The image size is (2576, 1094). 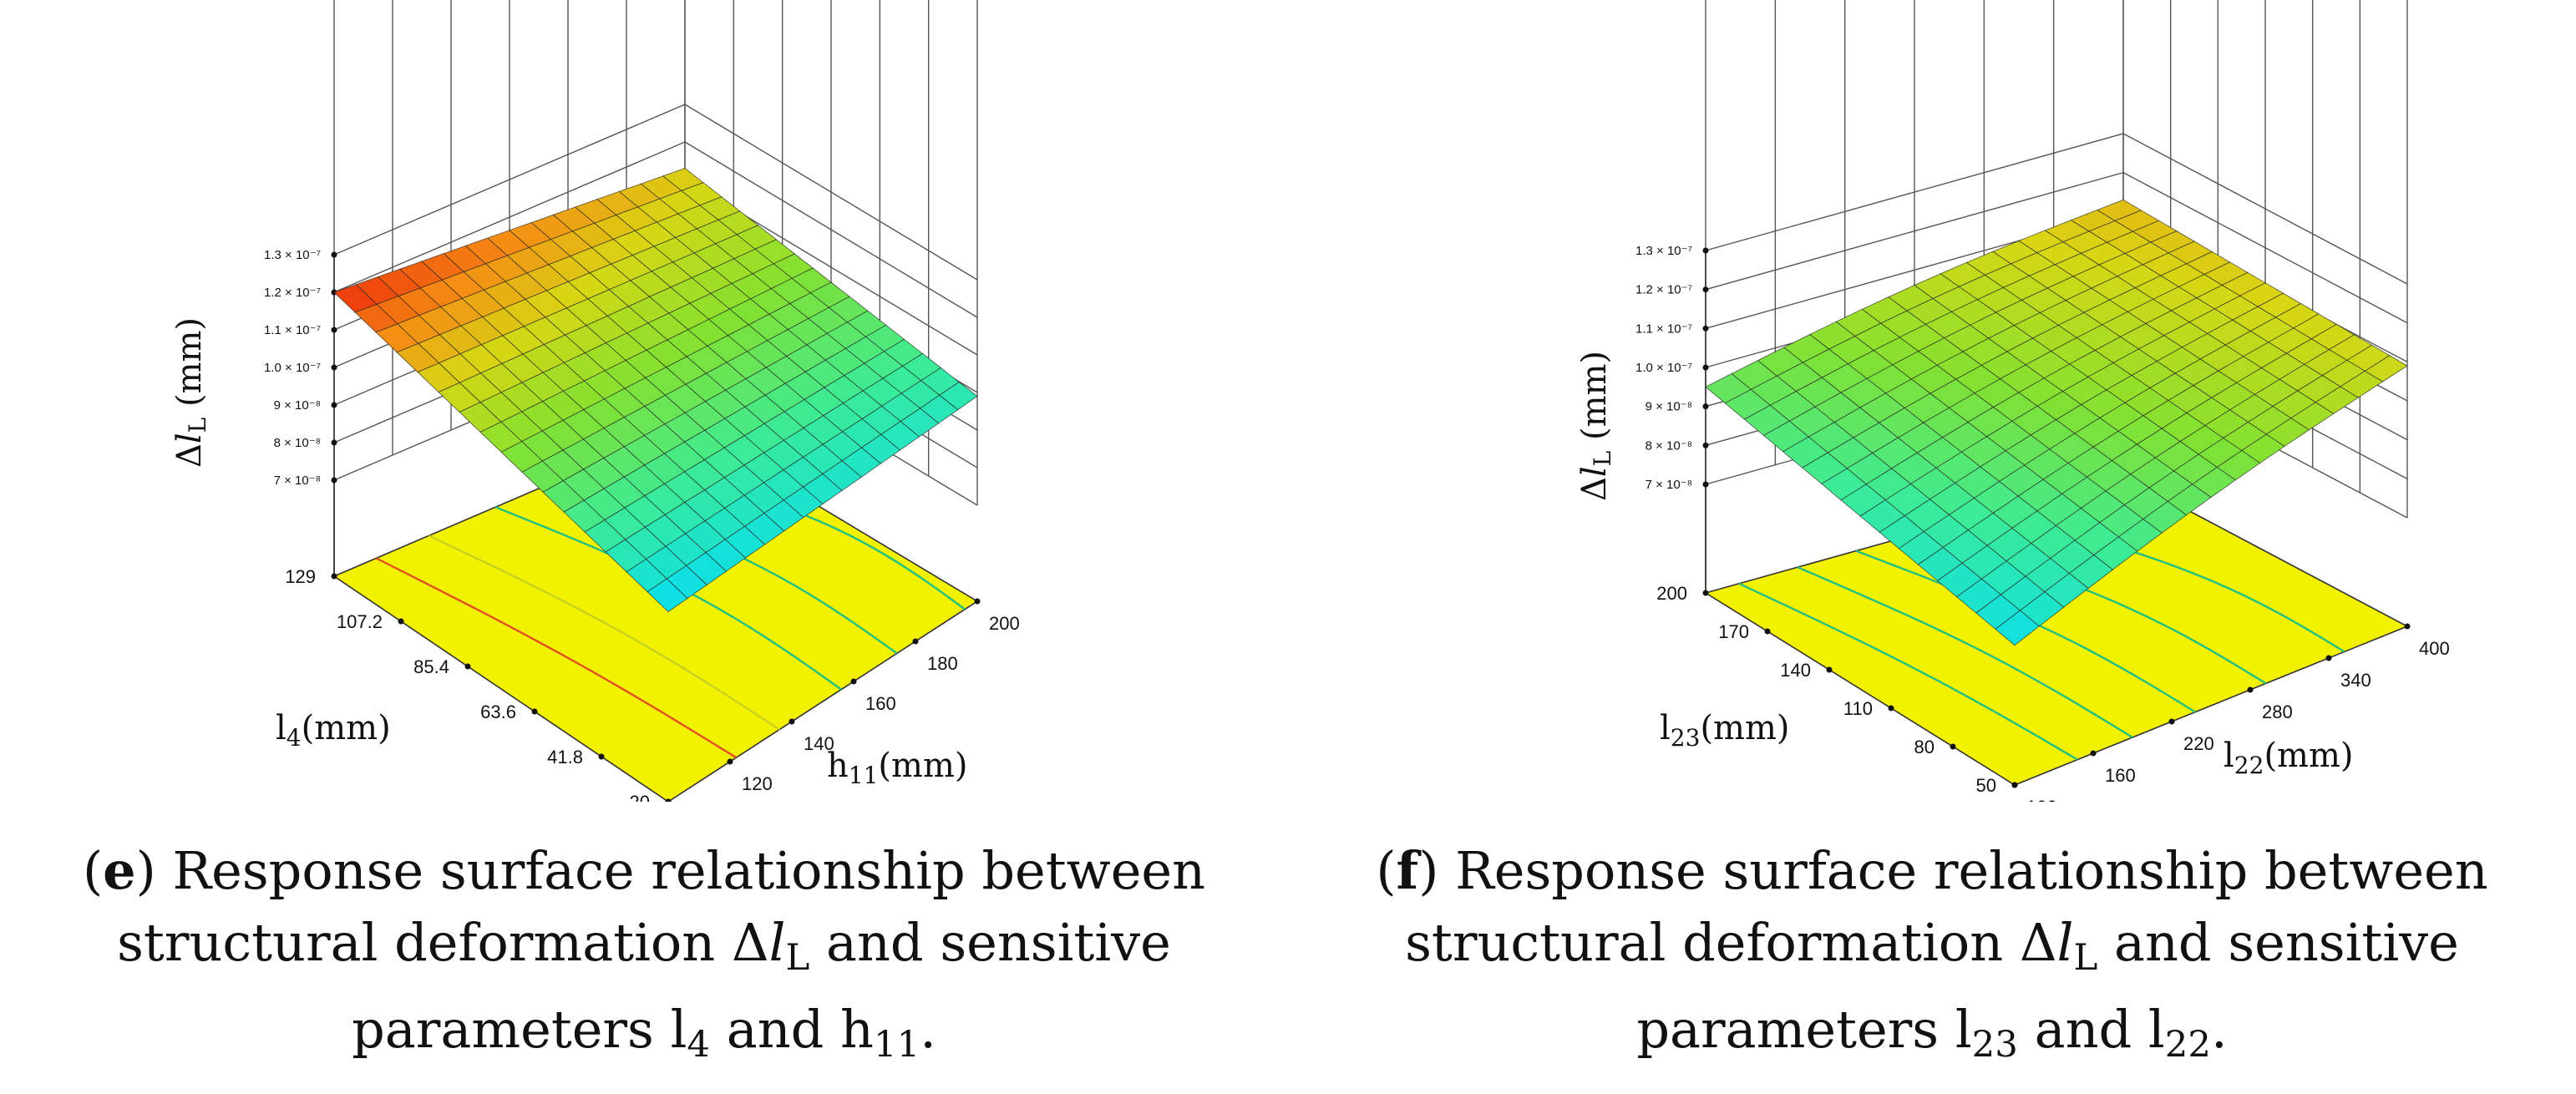 What do you see at coordinates (2289, 758) in the screenshot?
I see `x-axis-label: l22(mm)` at bounding box center [2289, 758].